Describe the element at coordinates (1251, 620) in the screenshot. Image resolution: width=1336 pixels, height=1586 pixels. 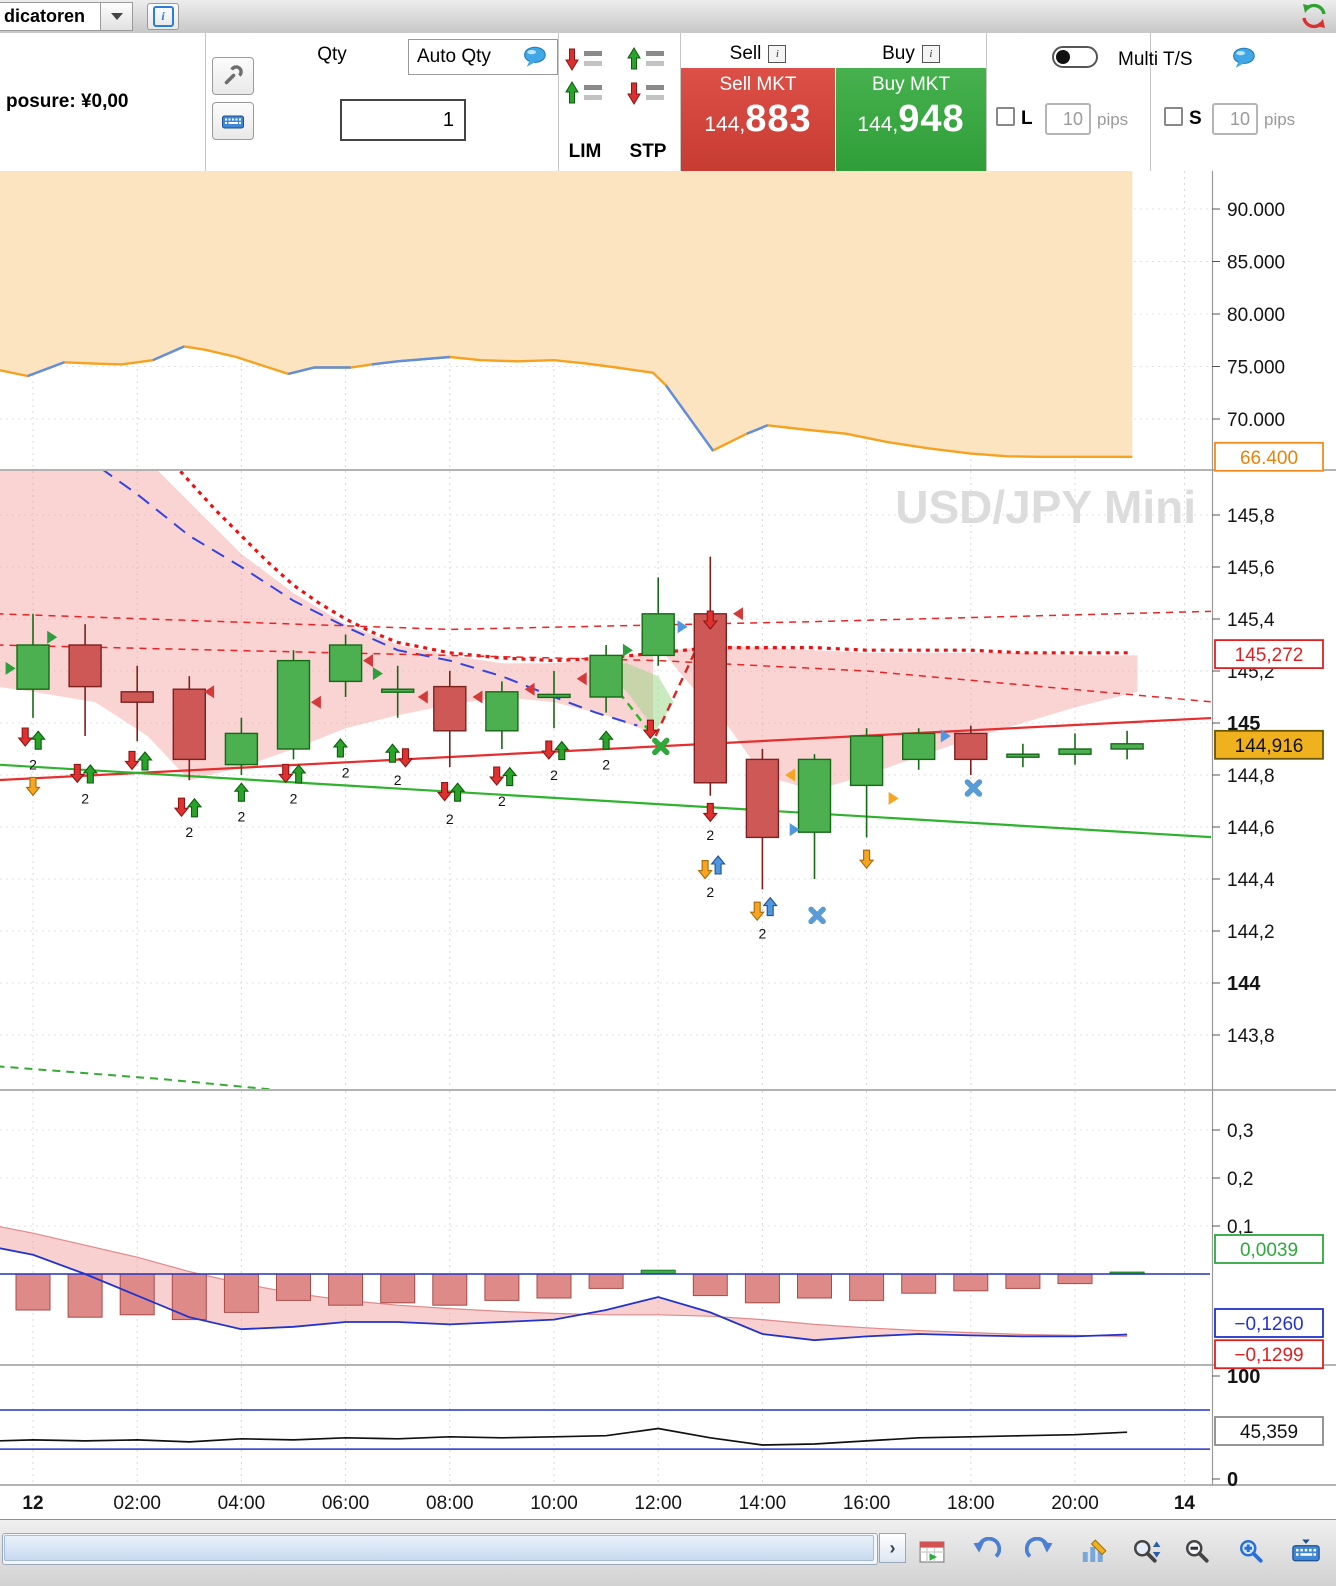
I see `axis-label: 145,4` at that location.